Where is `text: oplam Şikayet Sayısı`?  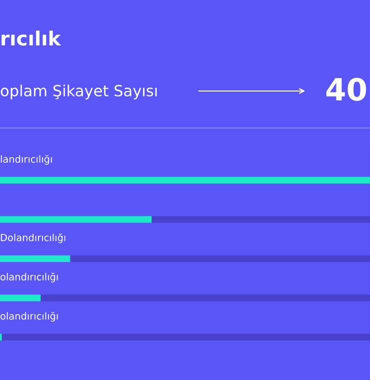
text: oplam Şikayet Sayısı is located at coordinates (78, 92).